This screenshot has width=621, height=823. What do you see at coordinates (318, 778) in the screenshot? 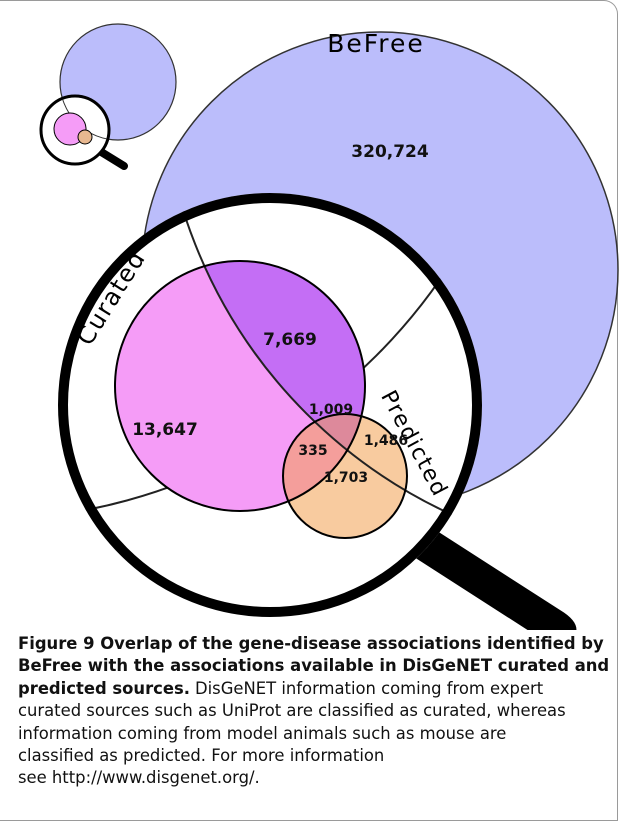
I see `caption-line: see http://www.disgenet.org/.` at bounding box center [318, 778].